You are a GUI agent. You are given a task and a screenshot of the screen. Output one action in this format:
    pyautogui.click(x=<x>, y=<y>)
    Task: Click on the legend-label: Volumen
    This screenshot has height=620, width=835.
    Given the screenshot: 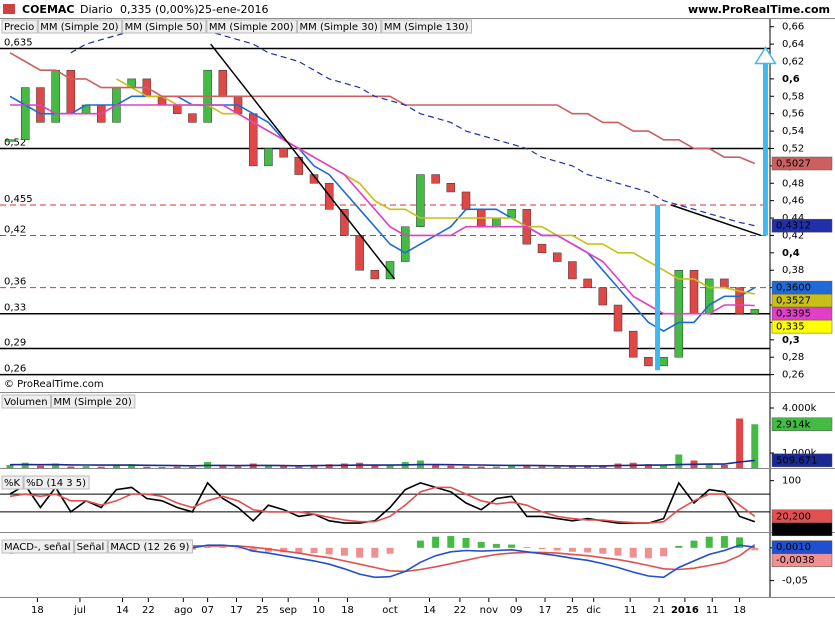 What is the action you would take?
    pyautogui.click(x=26, y=402)
    